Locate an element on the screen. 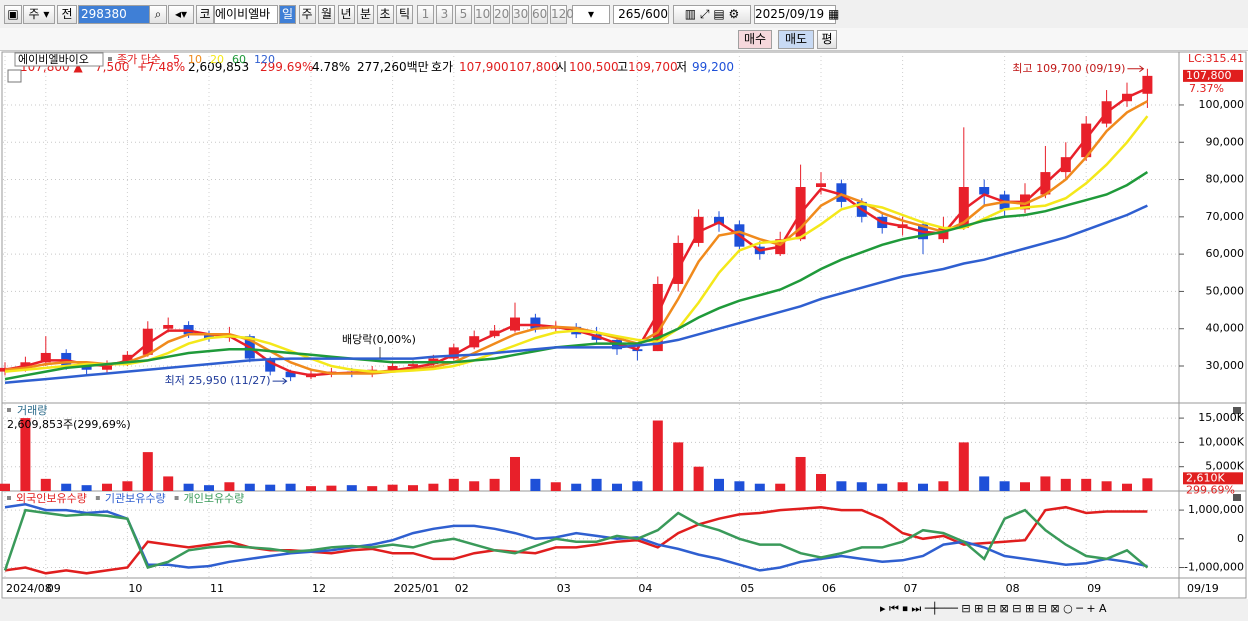 Image resolution: width=1248 pixels, height=621 pixels. menu-icon: ▣ is located at coordinates (13, 14).